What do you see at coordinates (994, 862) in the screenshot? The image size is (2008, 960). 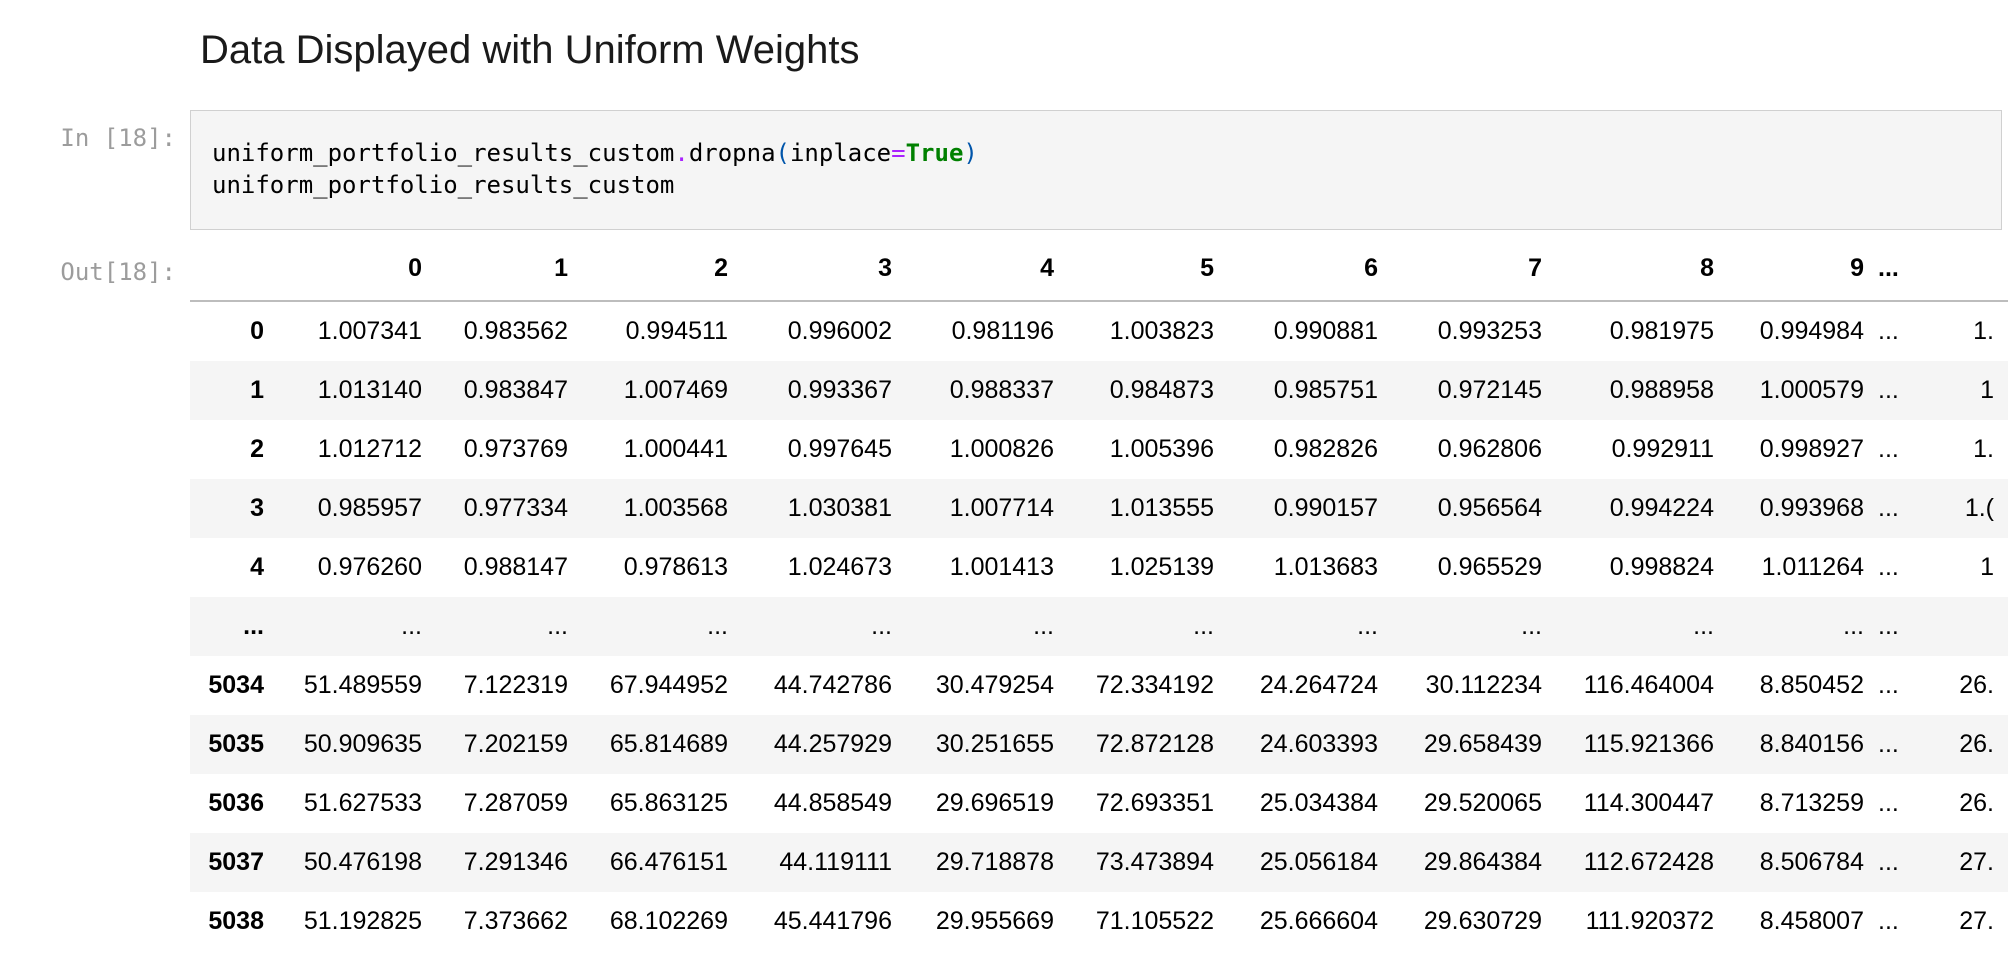 I see `table-cell: 29.718878` at bounding box center [994, 862].